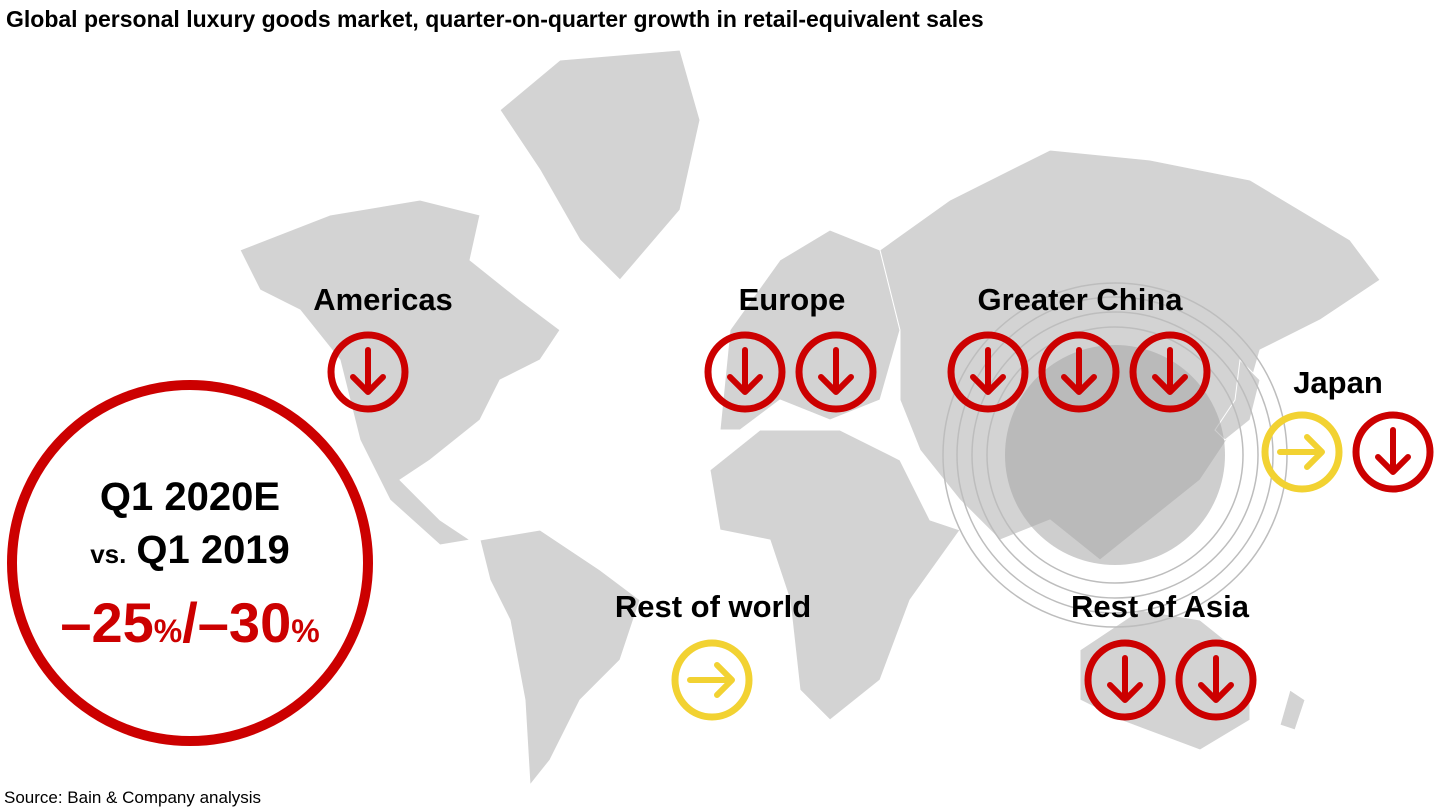 This screenshot has width=1440, height=810. I want to click on new-zealand, so click(1292, 710).